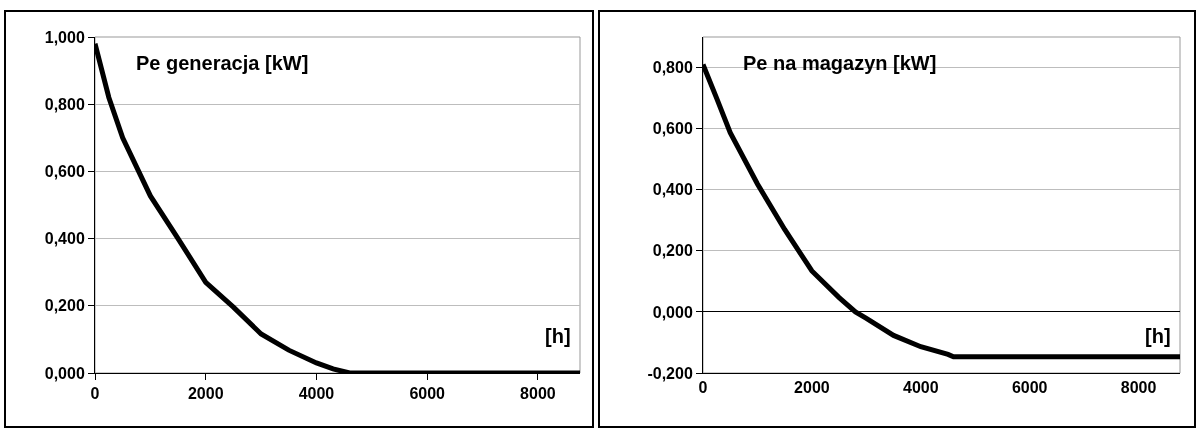 Image resolution: width=1200 pixels, height=431 pixels. I want to click on y-tick-label: 1,000, so click(64, 37).